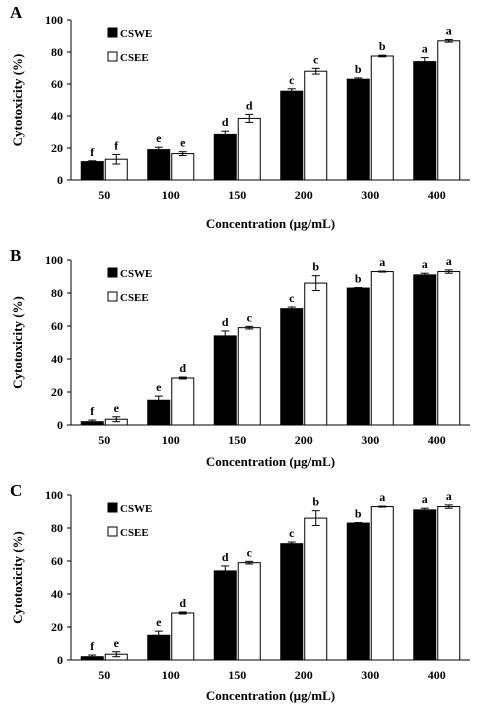  I want to click on panel-label: C, so click(16, 490).